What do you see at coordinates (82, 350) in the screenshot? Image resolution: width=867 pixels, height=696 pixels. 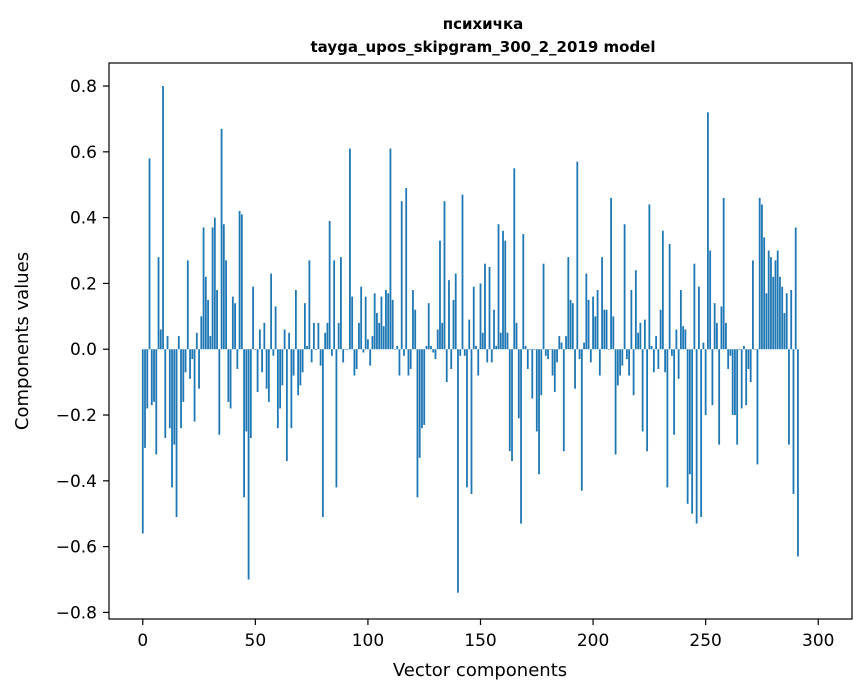 I see `y-axis-ticks: −0.8 −0.6 −0.4 −0.2 0.0 0.2 0.4 0.6 0.8` at bounding box center [82, 350].